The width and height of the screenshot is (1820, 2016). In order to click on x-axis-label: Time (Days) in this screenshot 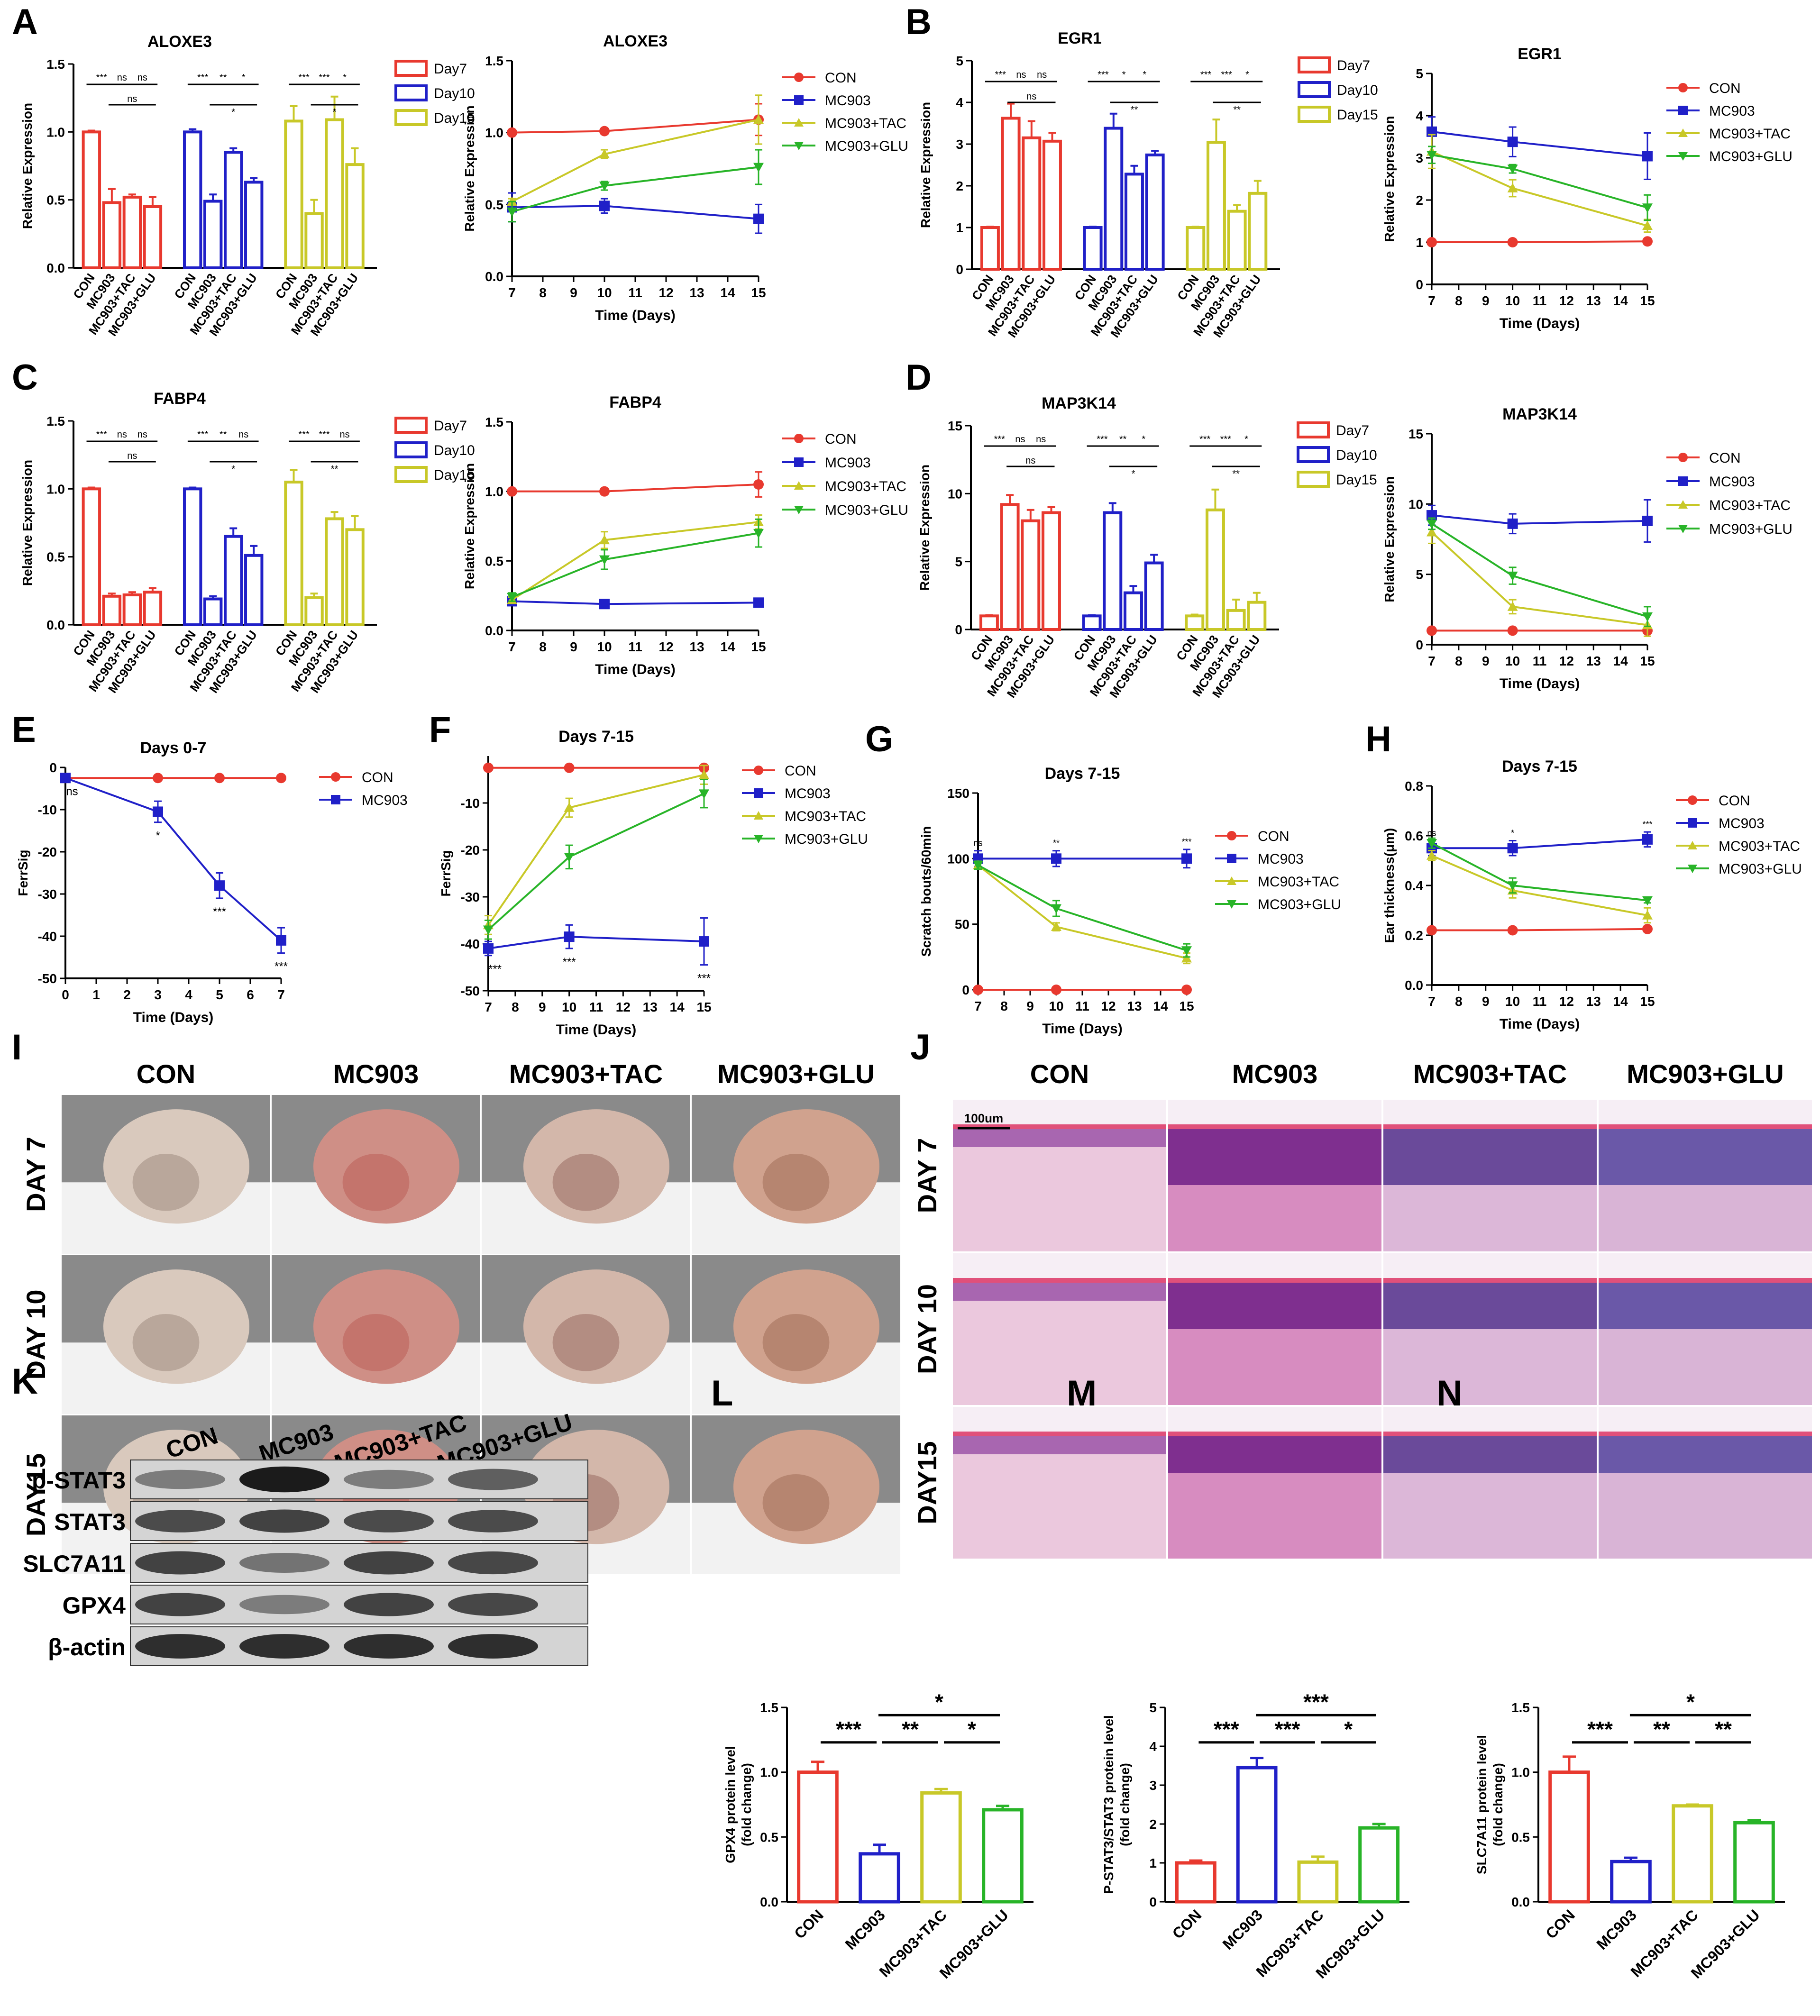, I will do `click(1540, 323)`.